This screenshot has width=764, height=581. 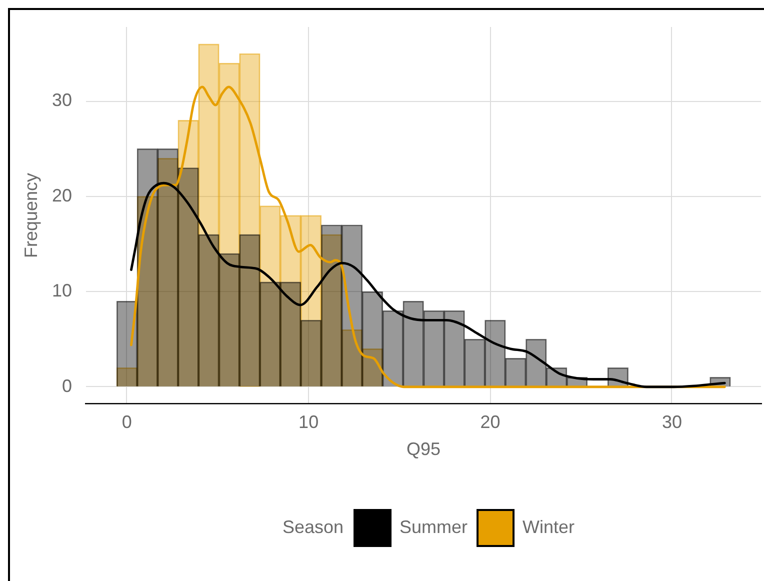 I want to click on y-tick-label: 0, so click(x=67, y=386).